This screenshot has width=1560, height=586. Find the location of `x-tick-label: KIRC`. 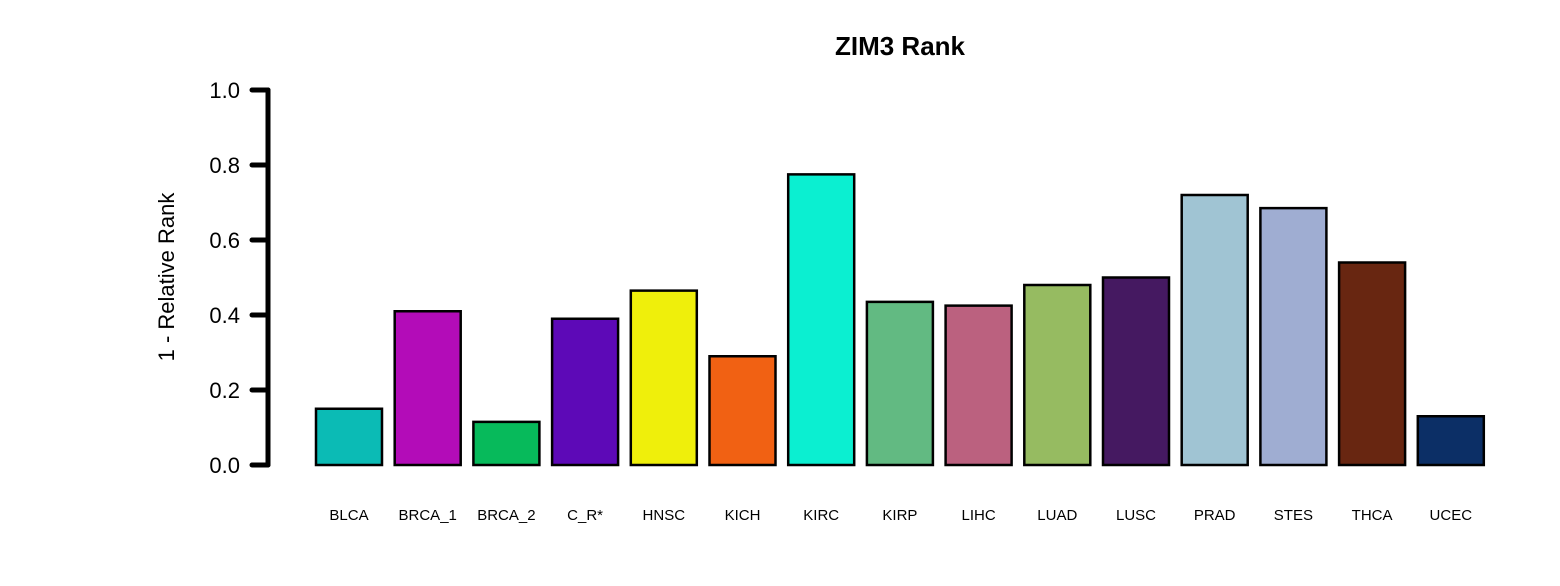

x-tick-label: KIRC is located at coordinates (821, 515).